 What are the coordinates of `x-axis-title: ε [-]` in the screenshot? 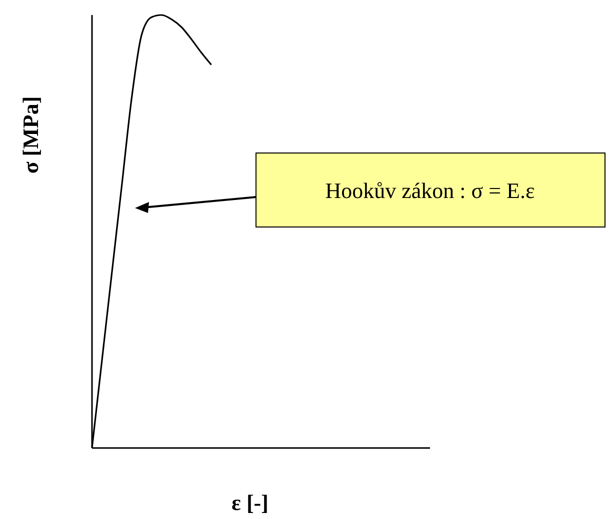 It's located at (250, 502).